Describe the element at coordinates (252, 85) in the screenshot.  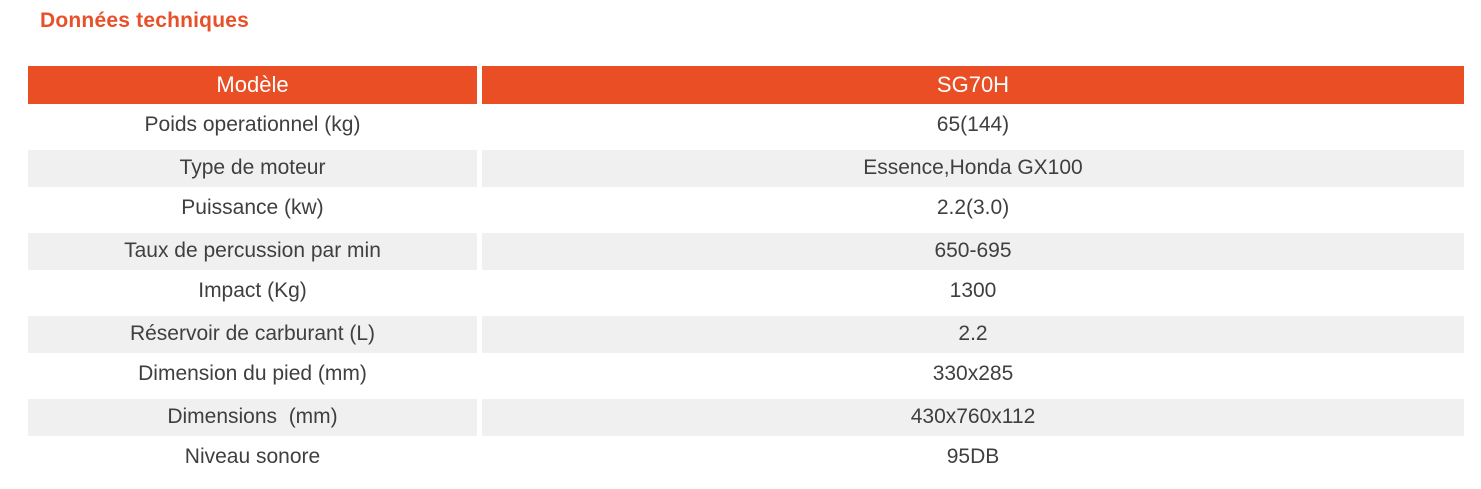
I see `header-model-label: Modèle` at that location.